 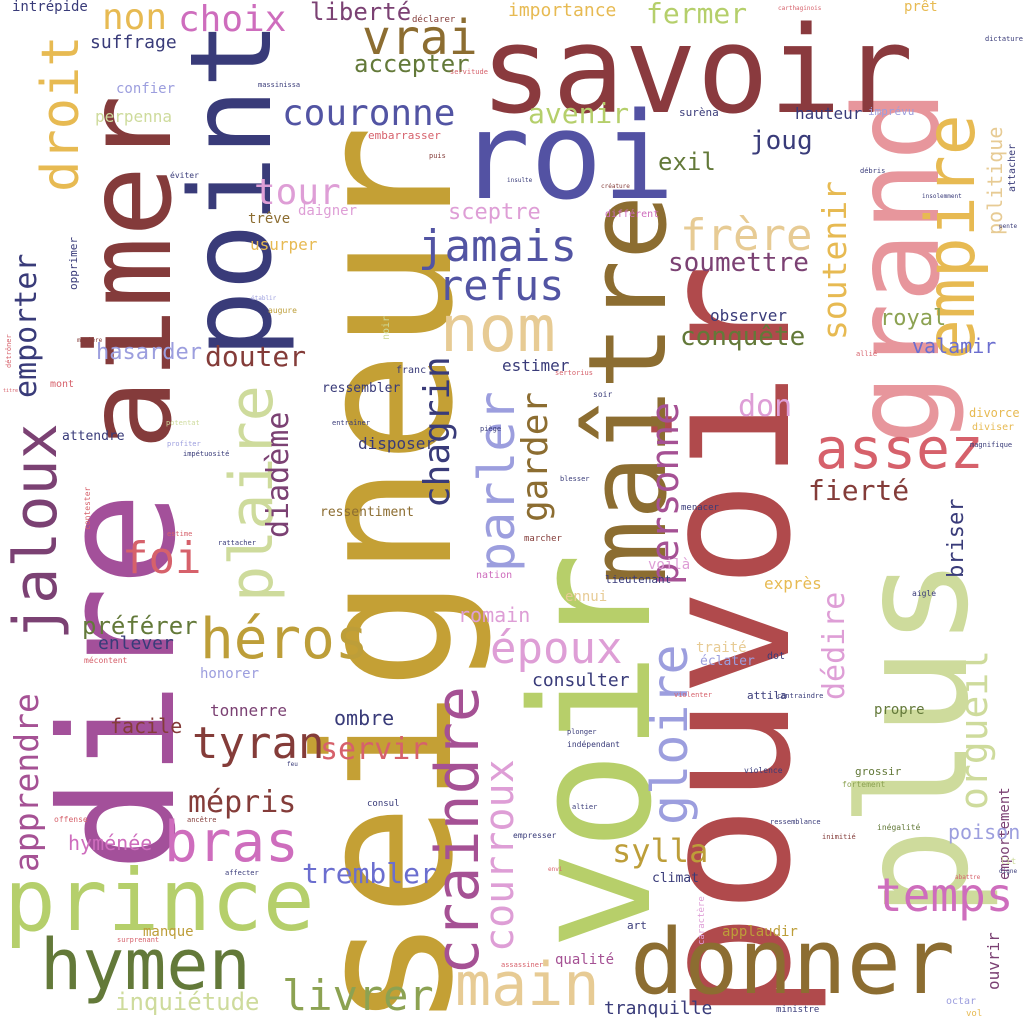 I want to click on word: surprenant, so click(x=138, y=940).